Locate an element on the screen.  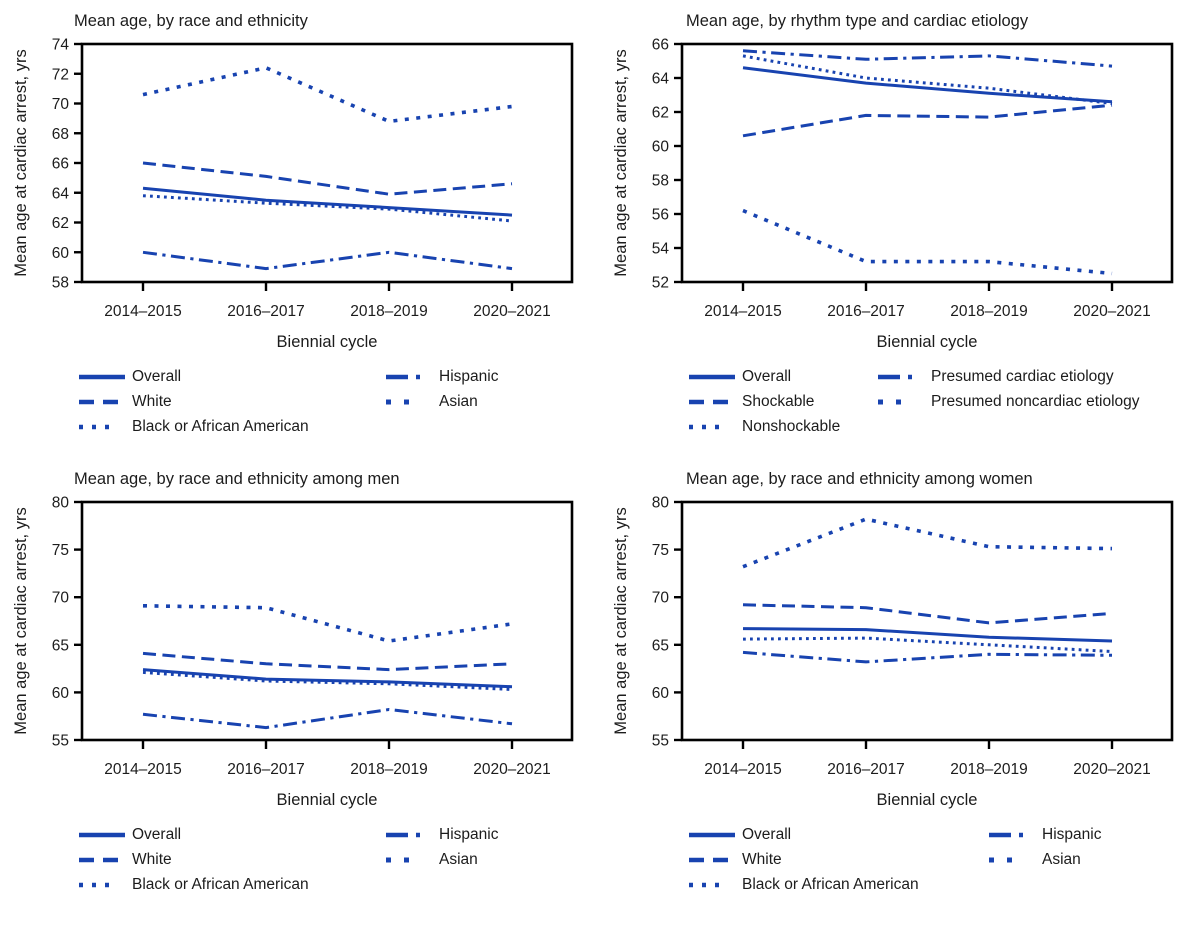
series-line-presumed-cardiac-etiology is located at coordinates (927, 58).